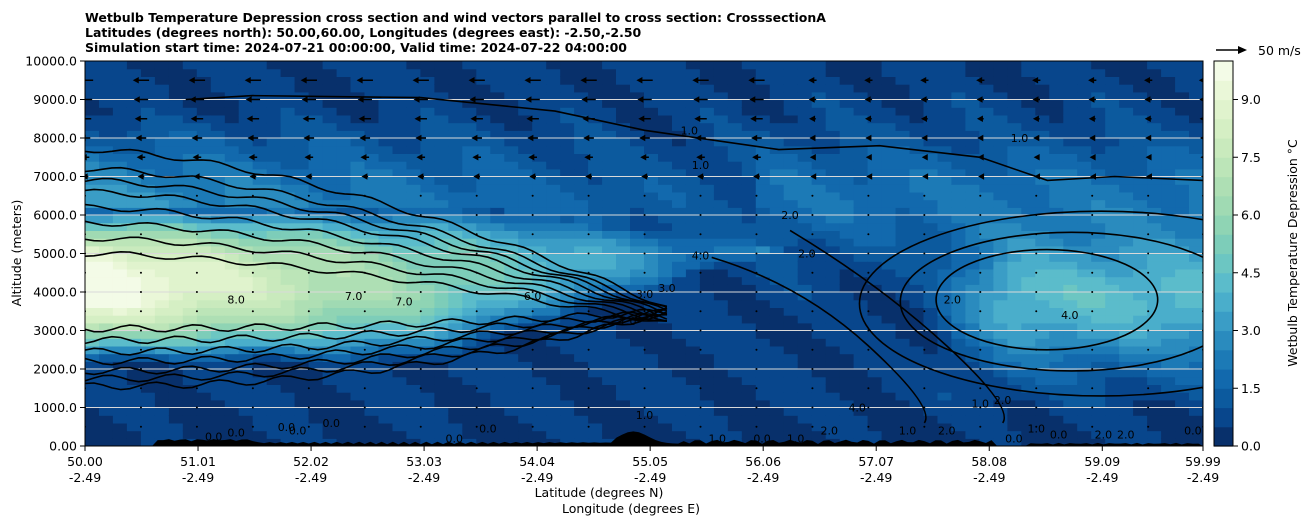 The width and height of the screenshot is (1312, 526). Describe the element at coordinates (1203, 461) in the screenshot. I see `x-tick-label-lat: 59.99` at that location.